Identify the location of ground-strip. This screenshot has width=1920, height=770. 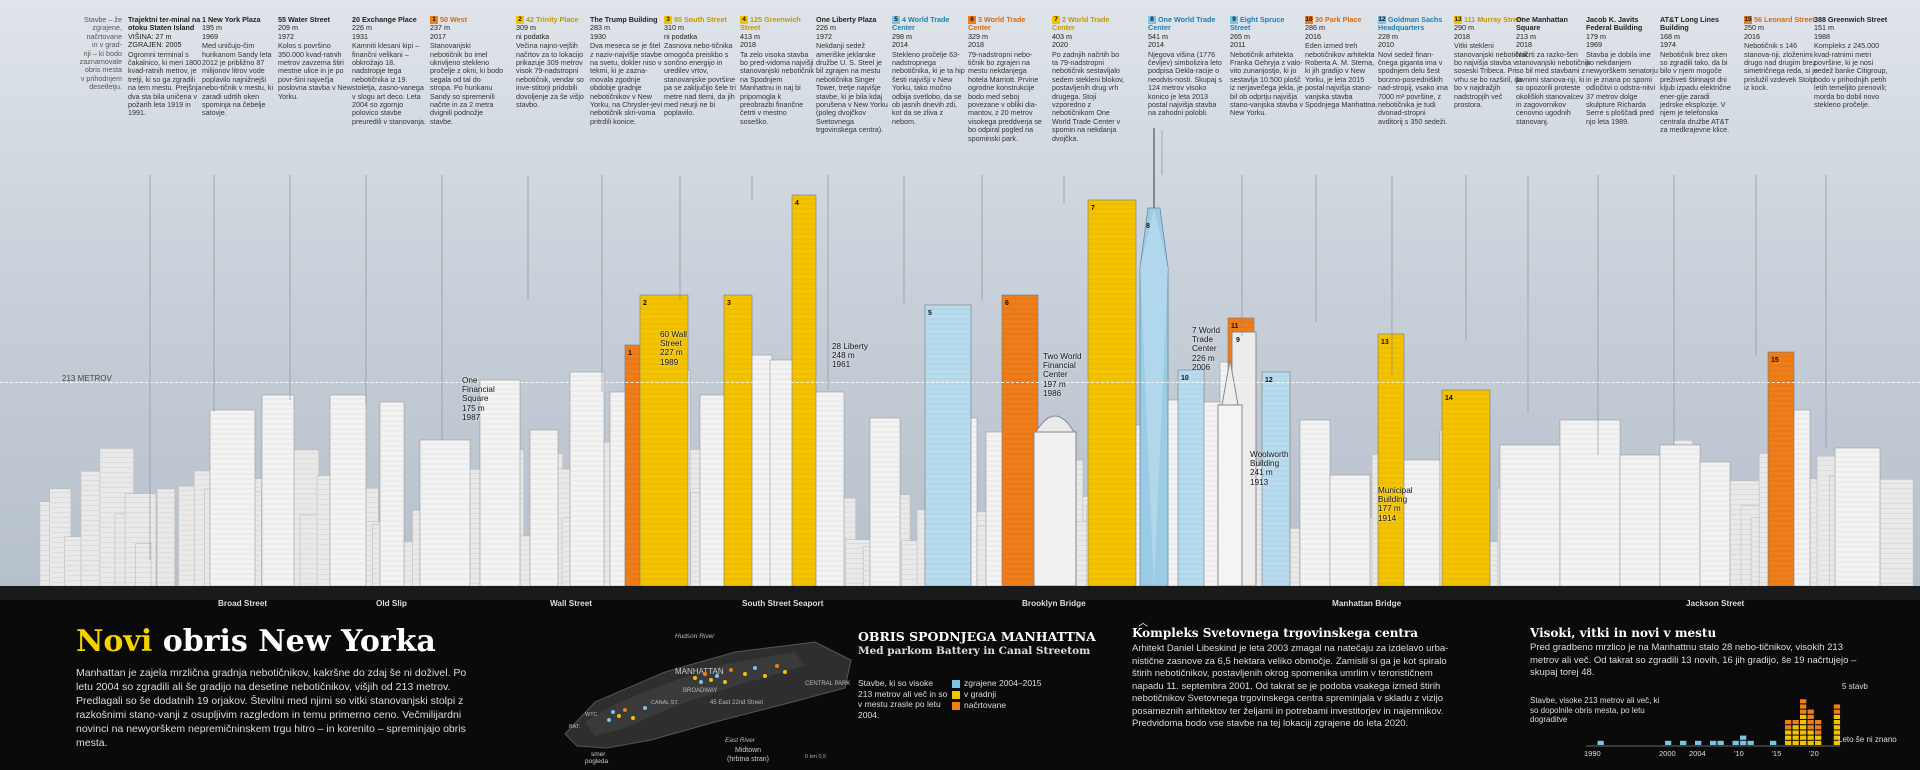
(960, 593).